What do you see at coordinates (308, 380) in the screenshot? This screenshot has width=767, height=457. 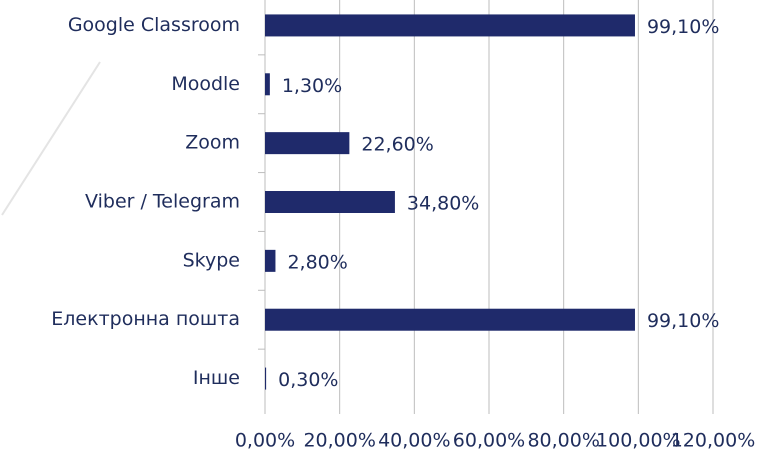 I see `value-label: 0,30%` at bounding box center [308, 380].